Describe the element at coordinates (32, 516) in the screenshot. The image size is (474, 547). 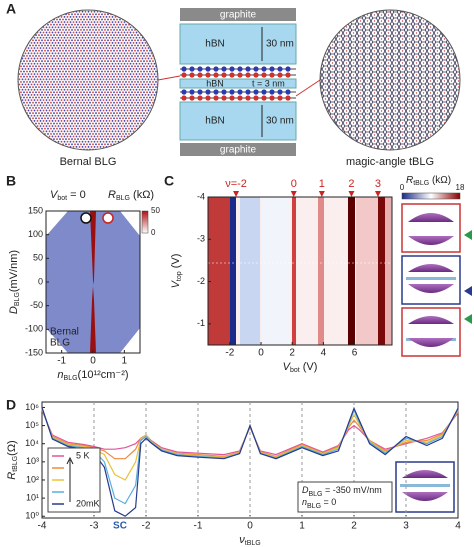
I see `y-tick-label: 10⁰` at that location.